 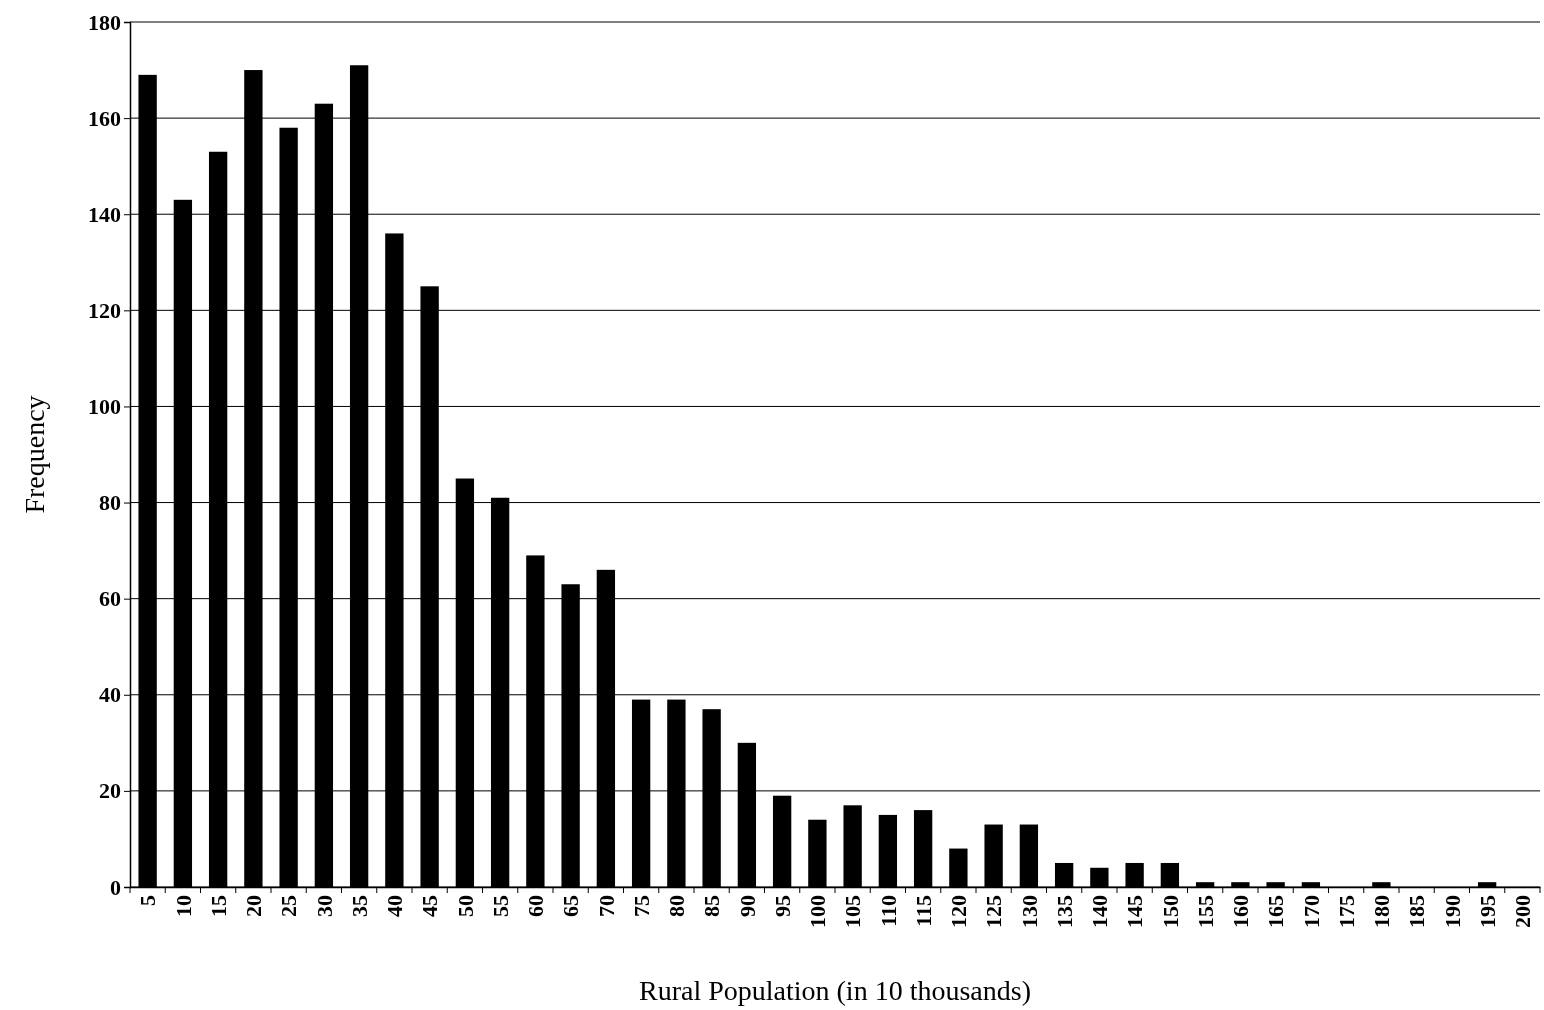 I want to click on x-tick-label: 65, so click(x=571, y=906).